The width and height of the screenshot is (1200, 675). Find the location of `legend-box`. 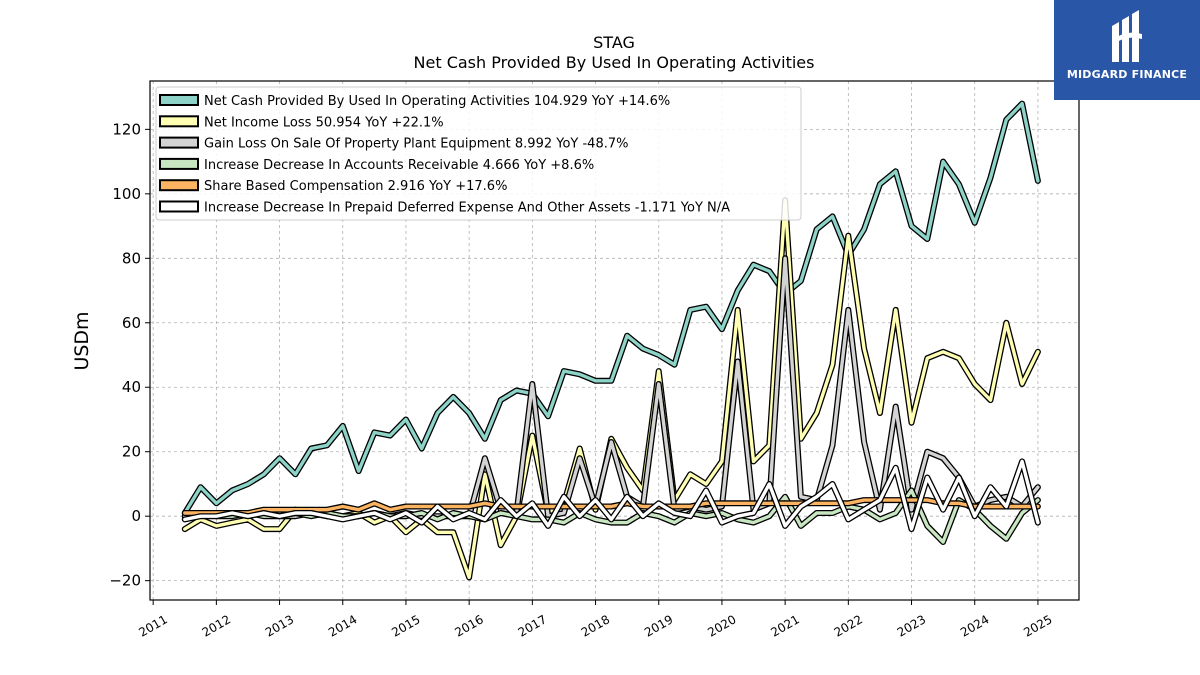

legend-box is located at coordinates (478, 153).